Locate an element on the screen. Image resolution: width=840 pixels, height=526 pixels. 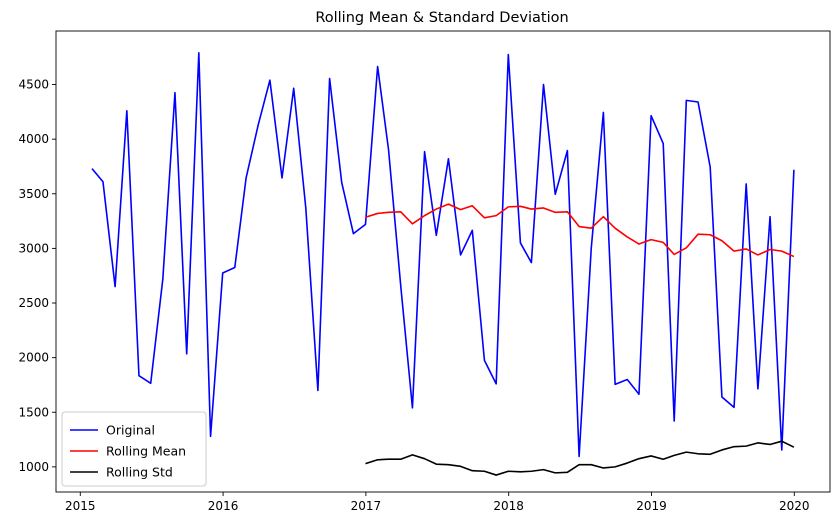
series-line-rolling-mean is located at coordinates (580, 230).